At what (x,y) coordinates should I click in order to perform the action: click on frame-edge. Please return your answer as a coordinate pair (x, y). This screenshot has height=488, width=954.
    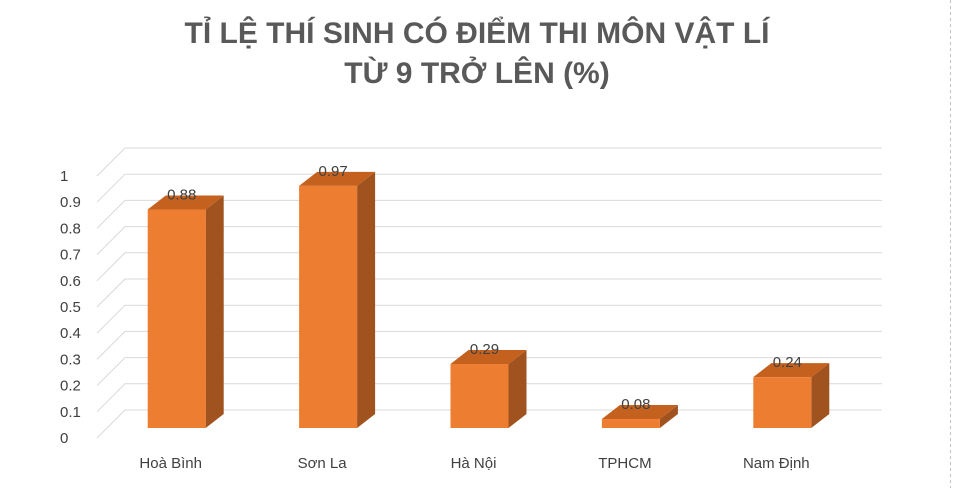
    Looking at the image, I should click on (950, 244).